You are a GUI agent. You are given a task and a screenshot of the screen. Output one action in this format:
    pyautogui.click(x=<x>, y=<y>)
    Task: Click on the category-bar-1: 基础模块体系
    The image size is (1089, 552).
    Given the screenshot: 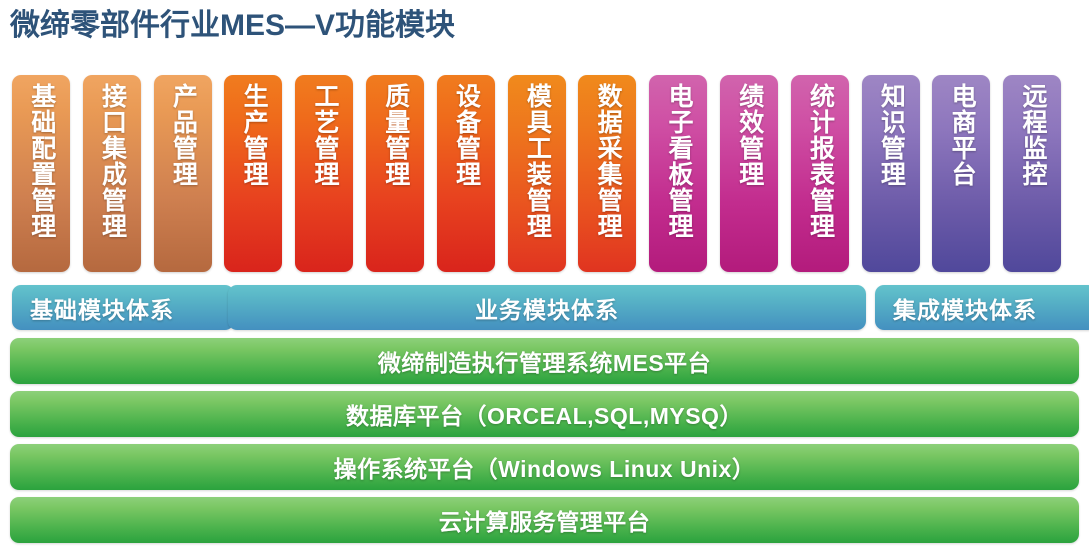 What is the action you would take?
    pyautogui.click(x=123, y=307)
    